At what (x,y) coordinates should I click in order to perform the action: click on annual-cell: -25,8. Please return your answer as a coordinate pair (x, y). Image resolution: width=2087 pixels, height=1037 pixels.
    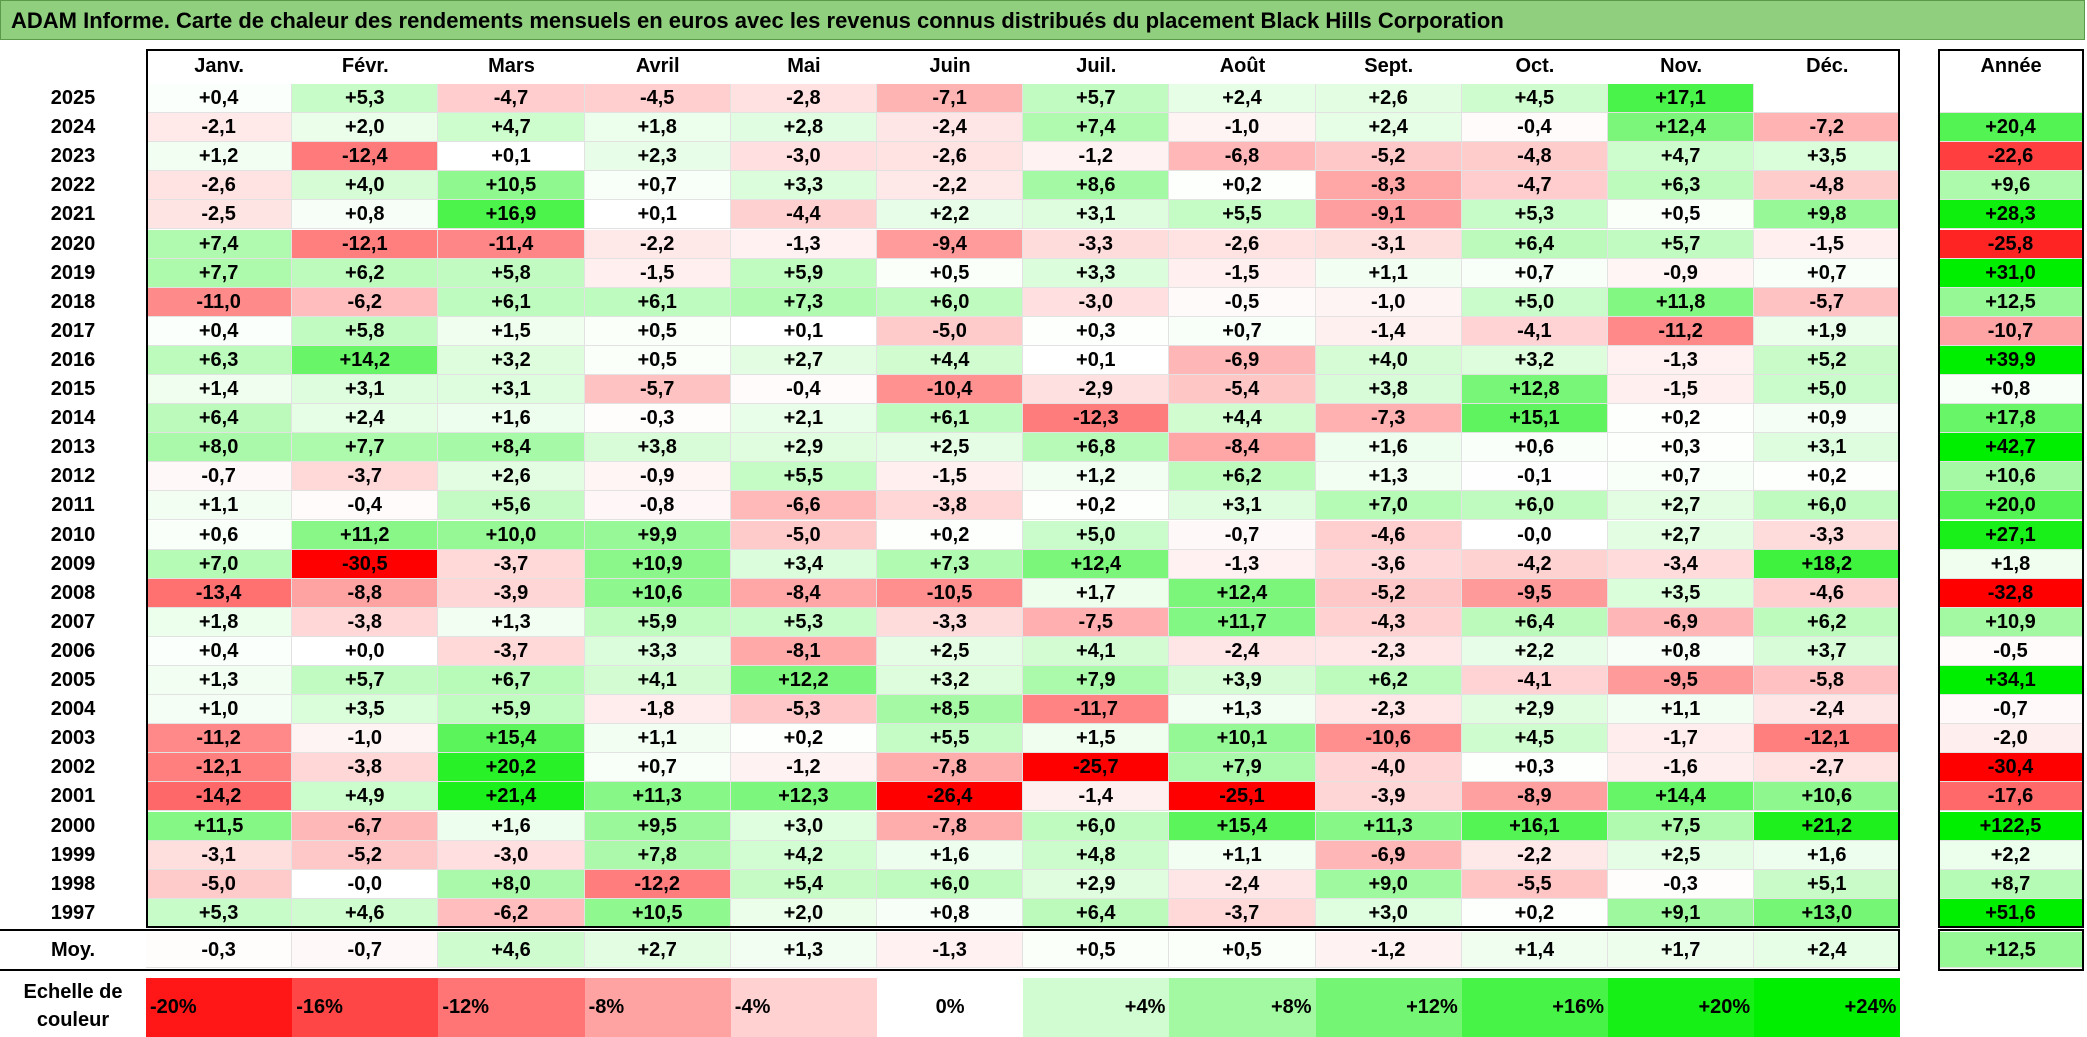
    Looking at the image, I should click on (2011, 244).